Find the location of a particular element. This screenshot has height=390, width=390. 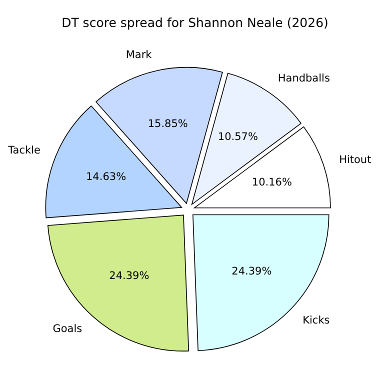

data-label: 10.16% is located at coordinates (272, 182).